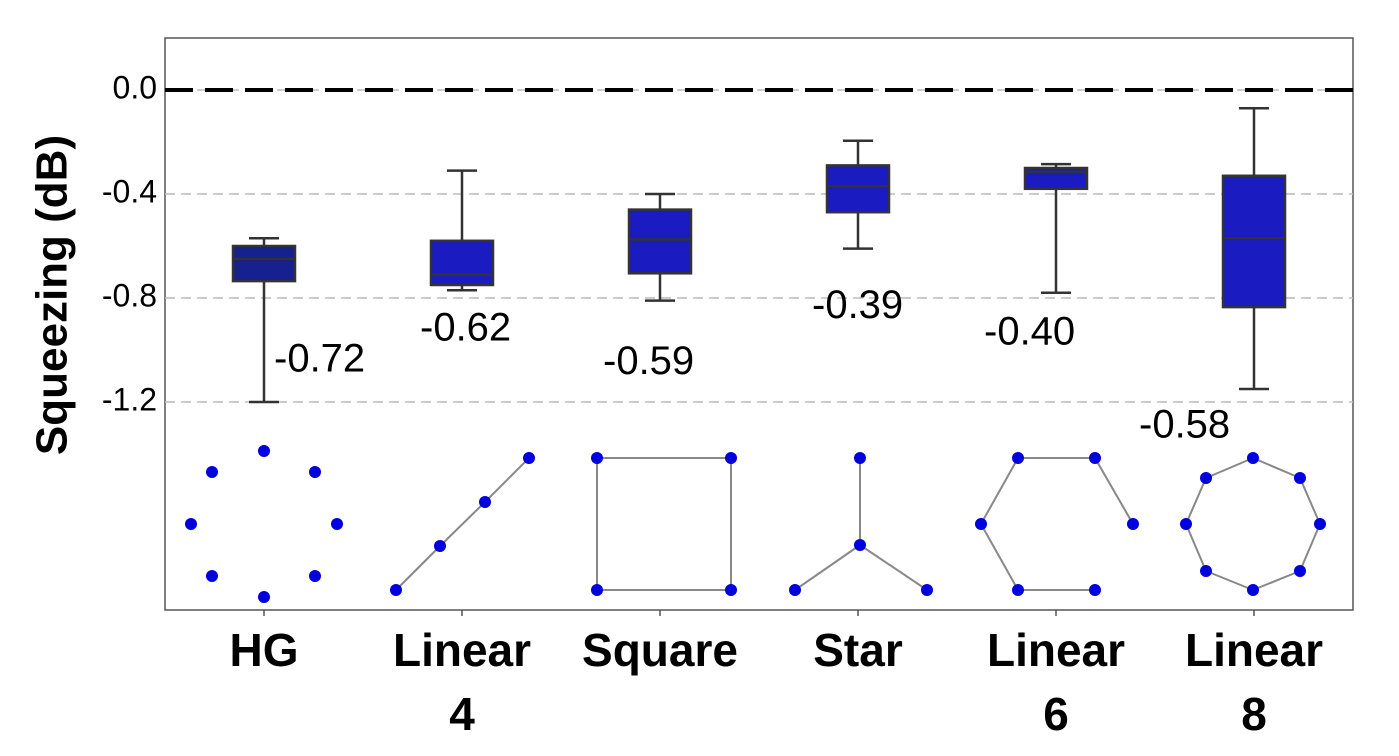 Image resolution: width=1399 pixels, height=756 pixels. What do you see at coordinates (1029, 331) in the screenshot?
I see `annotation: -0.40` at bounding box center [1029, 331].